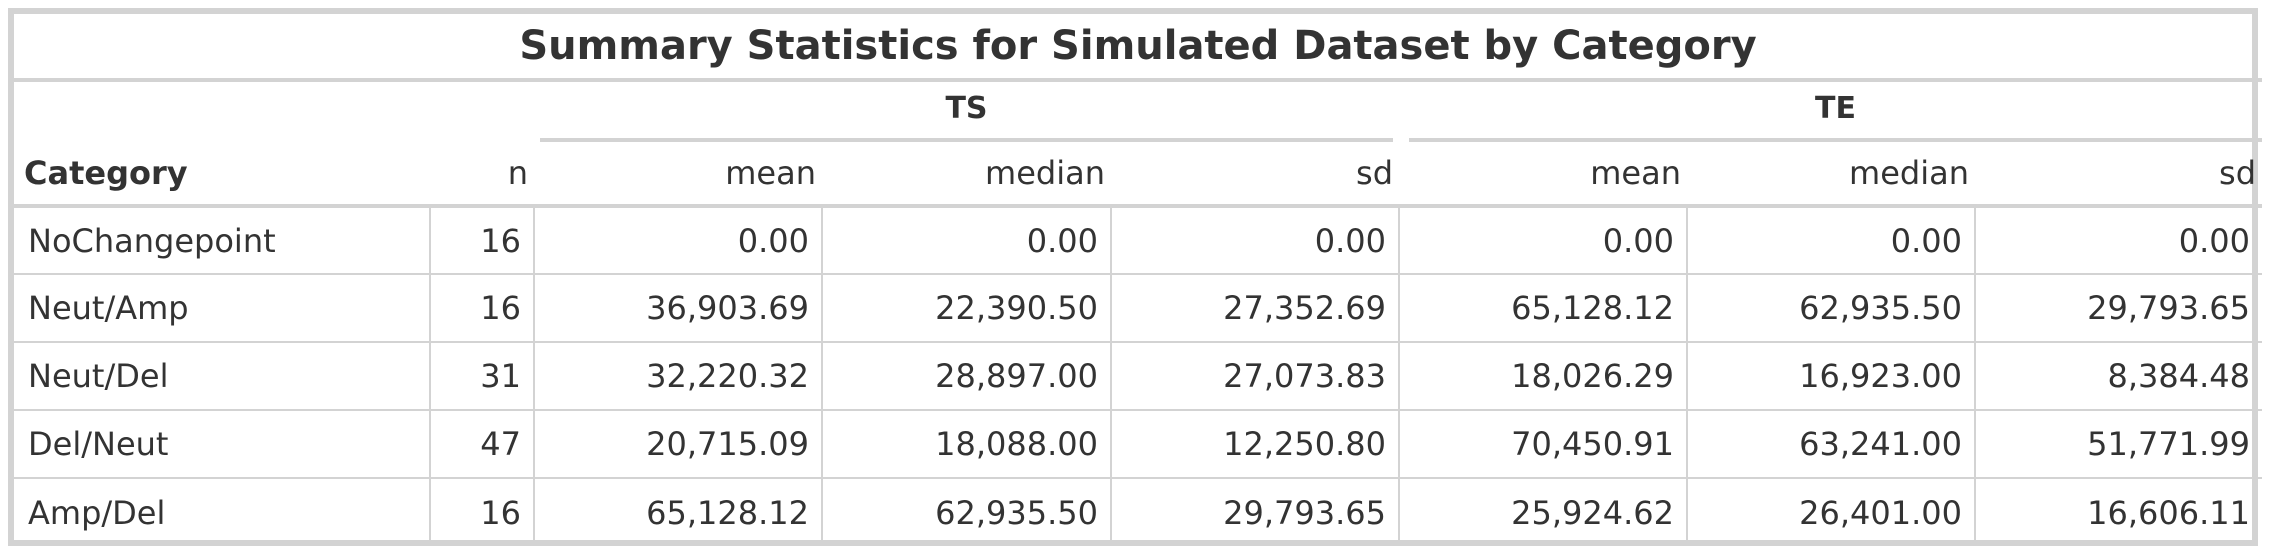 The image size is (2274, 558). I want to click on ts-median-cell: 28,897.00, so click(967, 376).